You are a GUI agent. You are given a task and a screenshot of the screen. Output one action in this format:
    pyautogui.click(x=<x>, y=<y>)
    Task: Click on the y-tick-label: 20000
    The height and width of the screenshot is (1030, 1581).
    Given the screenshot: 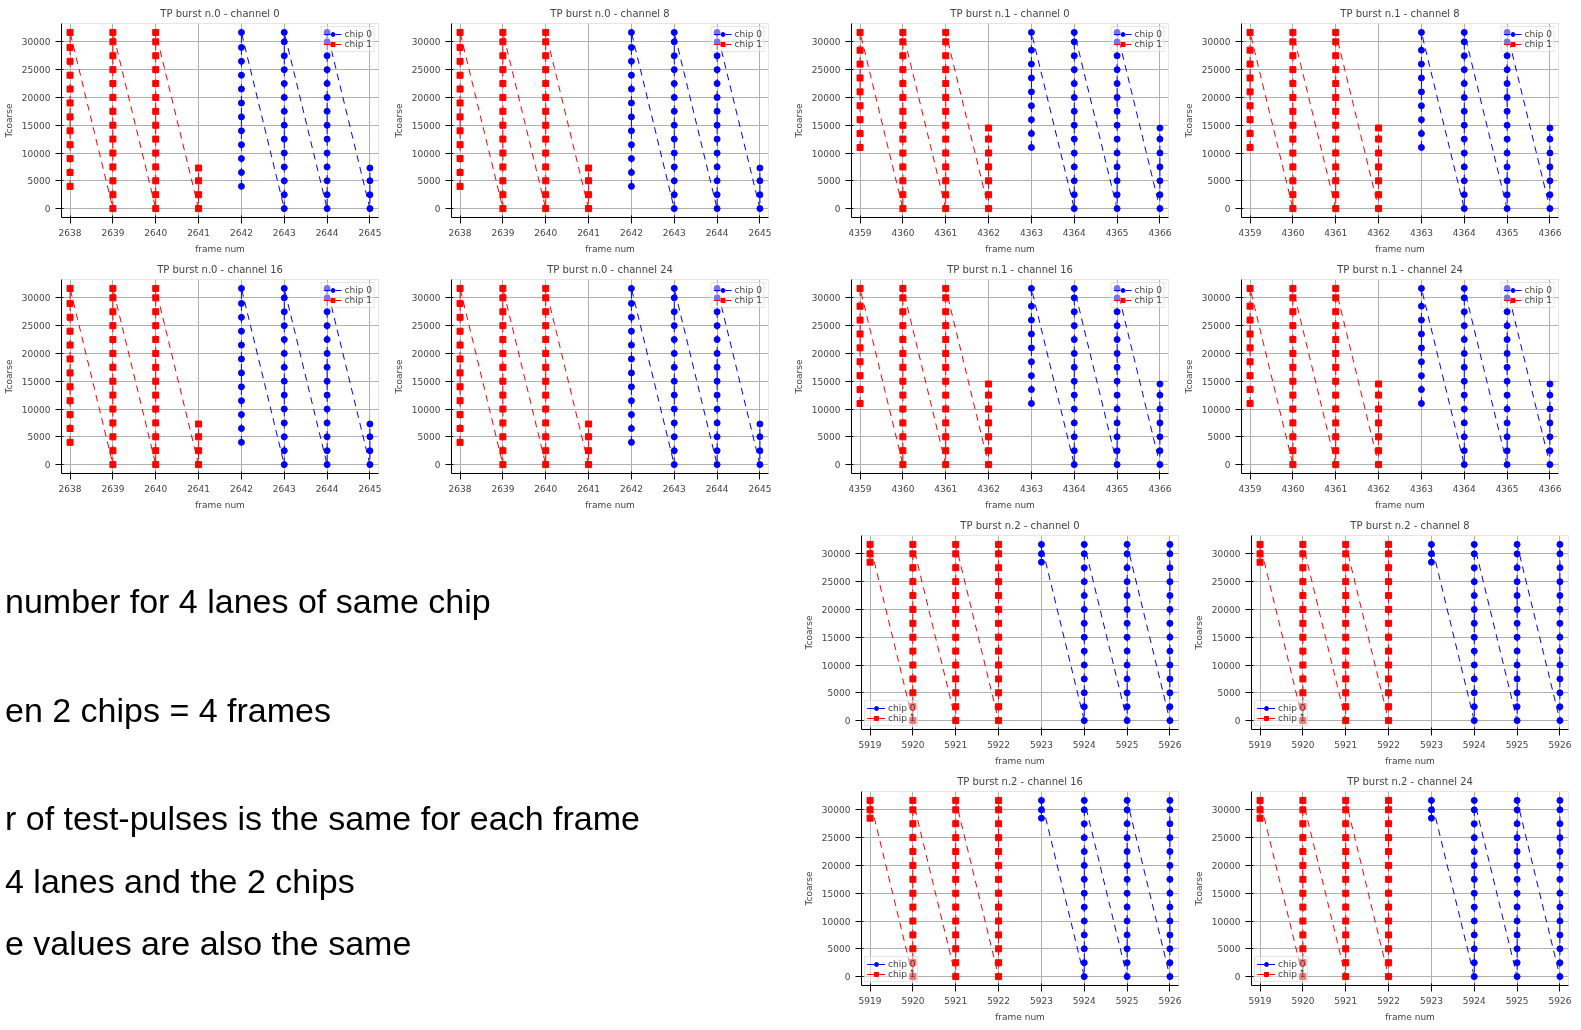 What is the action you would take?
    pyautogui.click(x=426, y=97)
    